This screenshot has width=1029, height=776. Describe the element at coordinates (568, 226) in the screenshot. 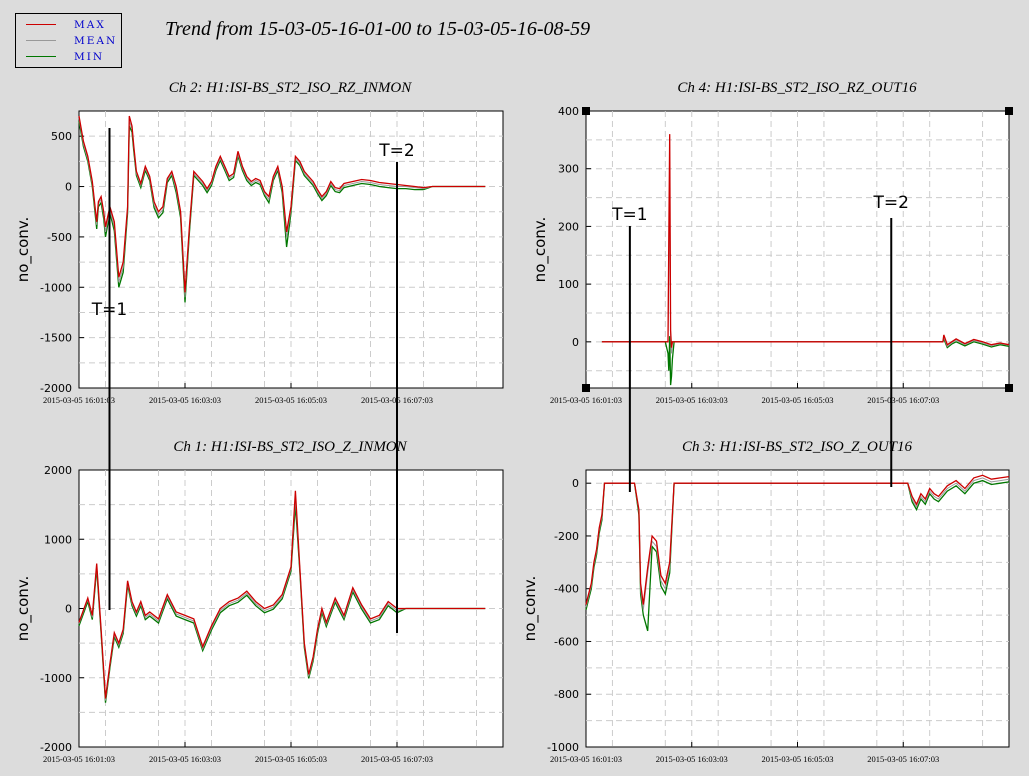

I see `y-tick-label: 200` at that location.